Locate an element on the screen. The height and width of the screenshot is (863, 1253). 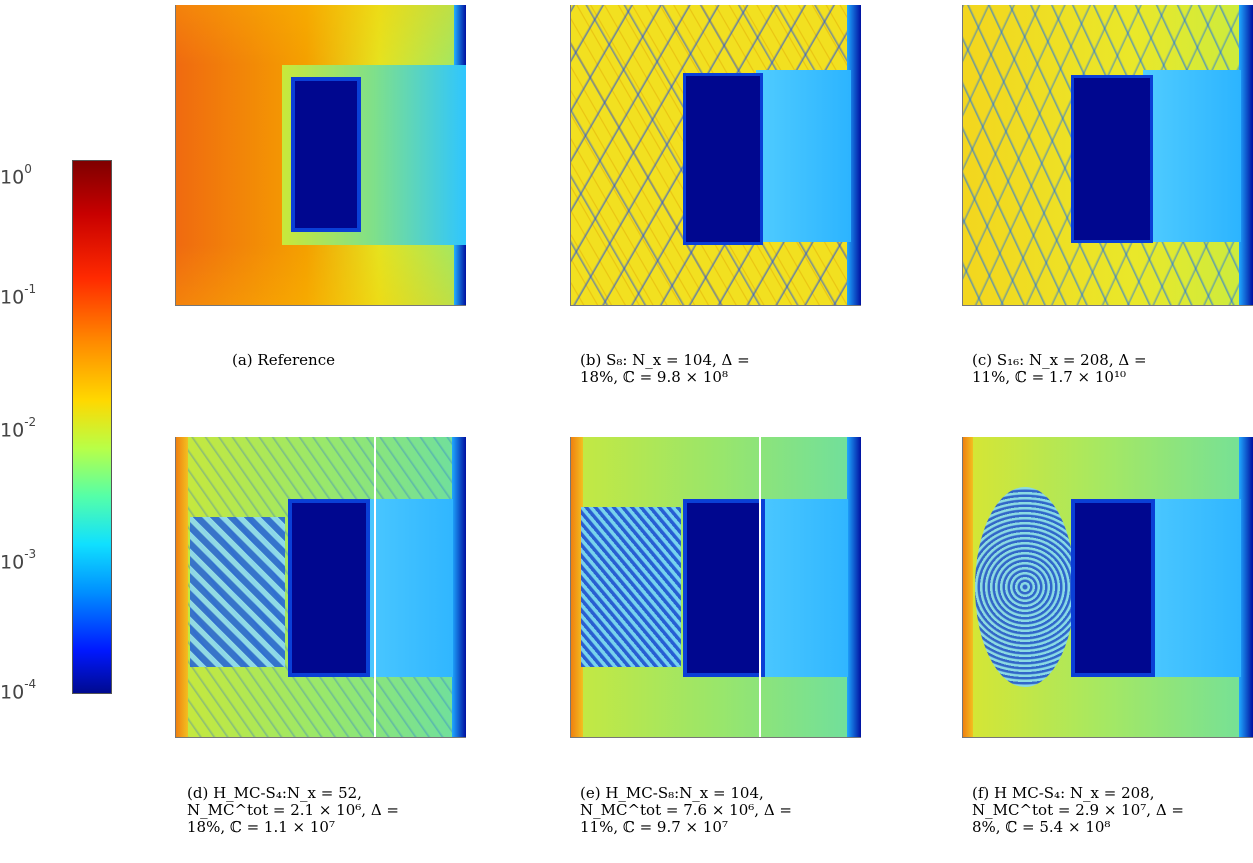
panel-c-heatmap is located at coordinates (1107, 155).